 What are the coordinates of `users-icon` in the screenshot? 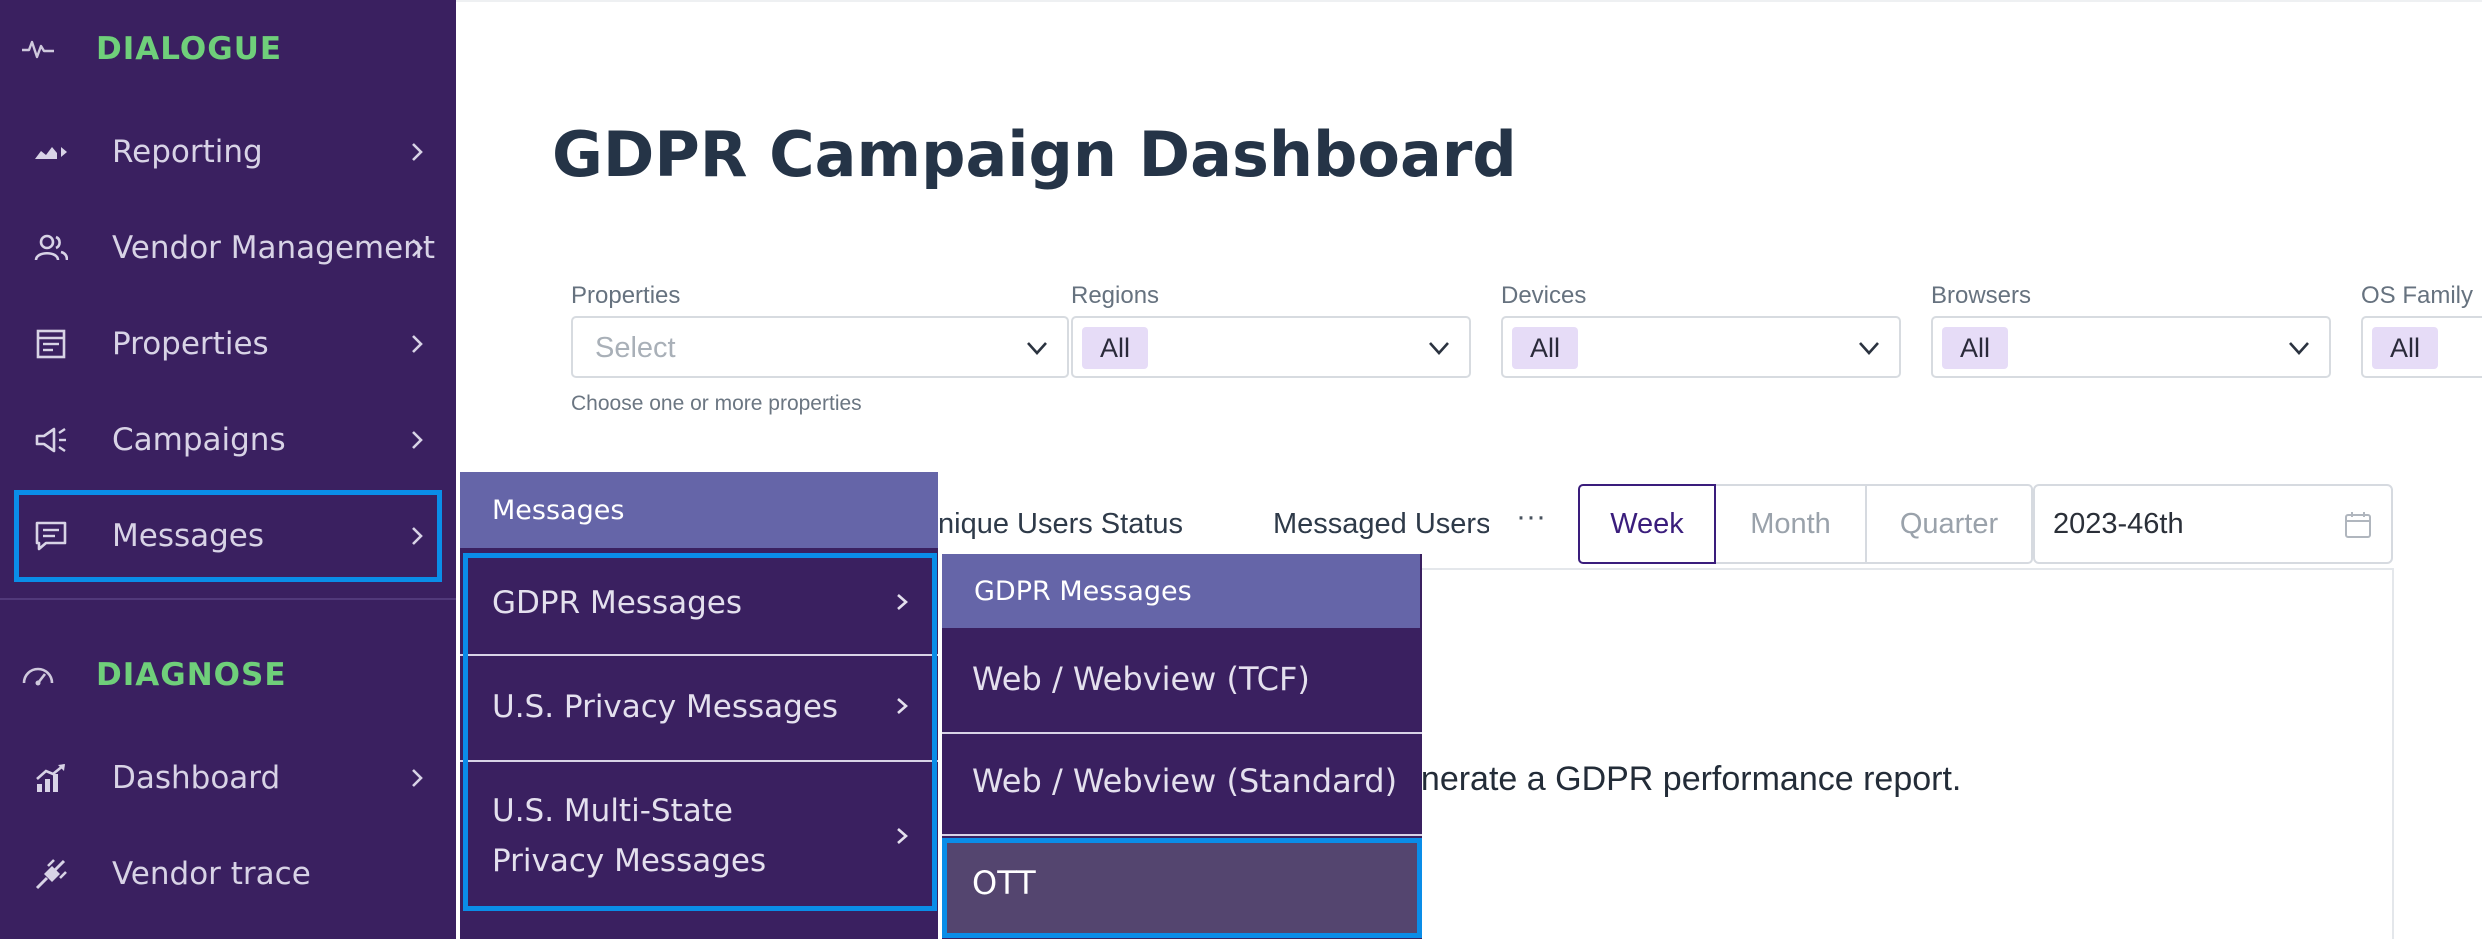 It's located at (51, 248).